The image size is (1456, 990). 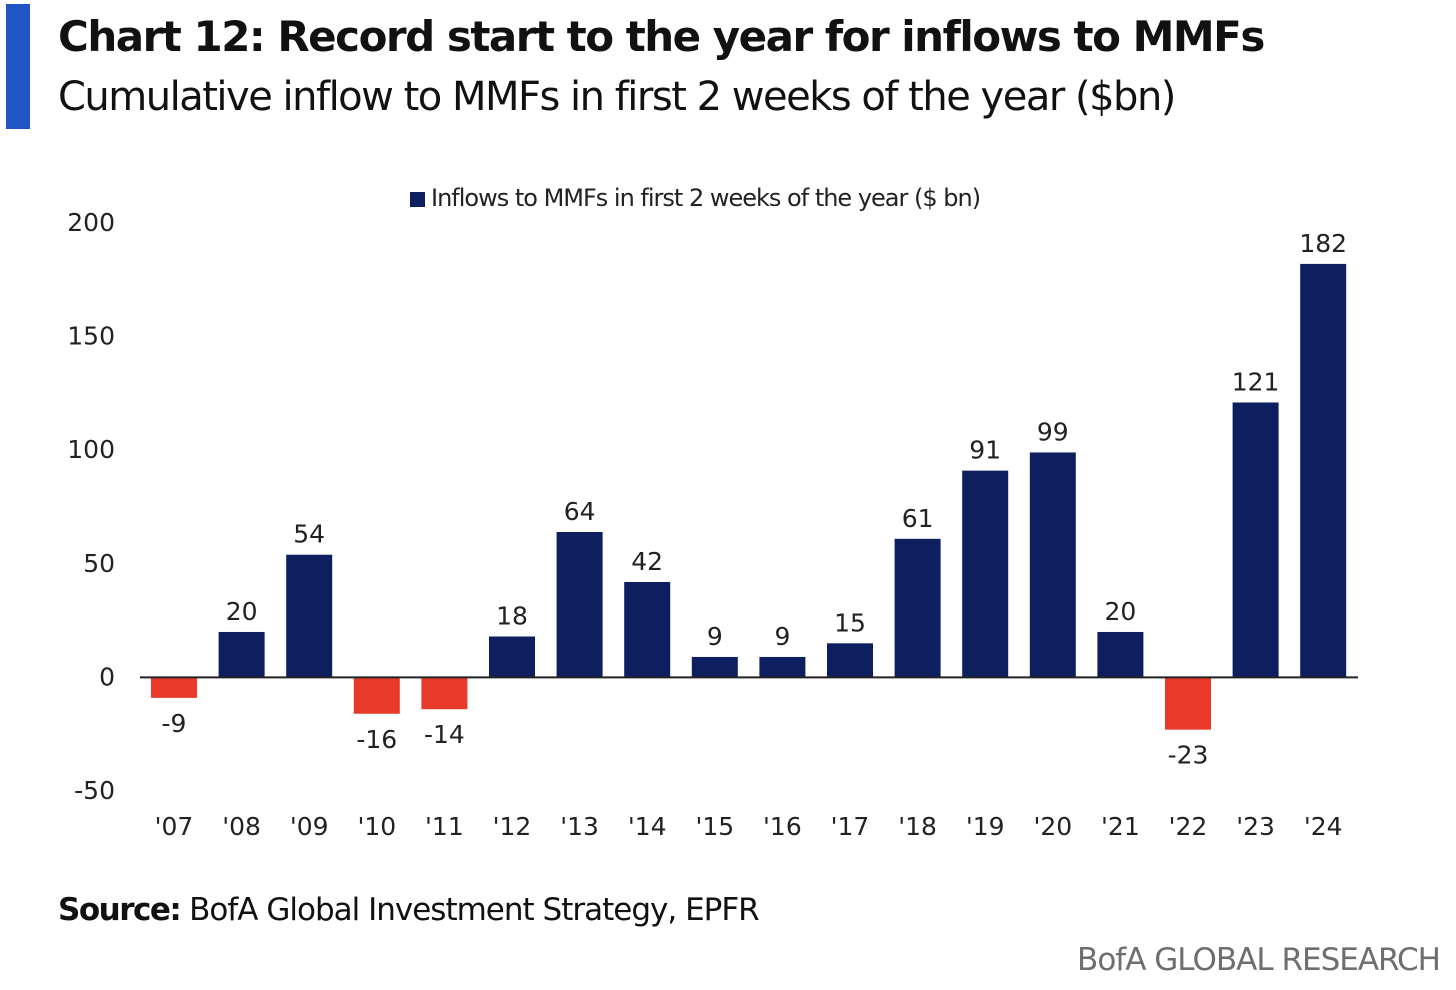 What do you see at coordinates (1255, 826) in the screenshot?
I see `x-tick-label: '23` at bounding box center [1255, 826].